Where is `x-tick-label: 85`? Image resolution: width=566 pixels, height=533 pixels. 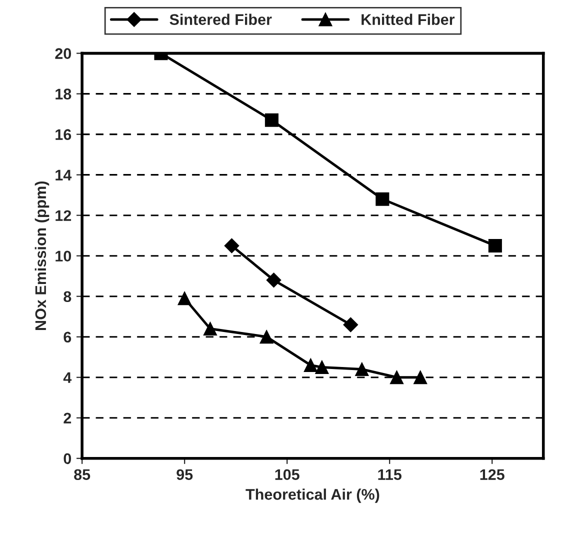 x-tick-label: 85 is located at coordinates (82, 474).